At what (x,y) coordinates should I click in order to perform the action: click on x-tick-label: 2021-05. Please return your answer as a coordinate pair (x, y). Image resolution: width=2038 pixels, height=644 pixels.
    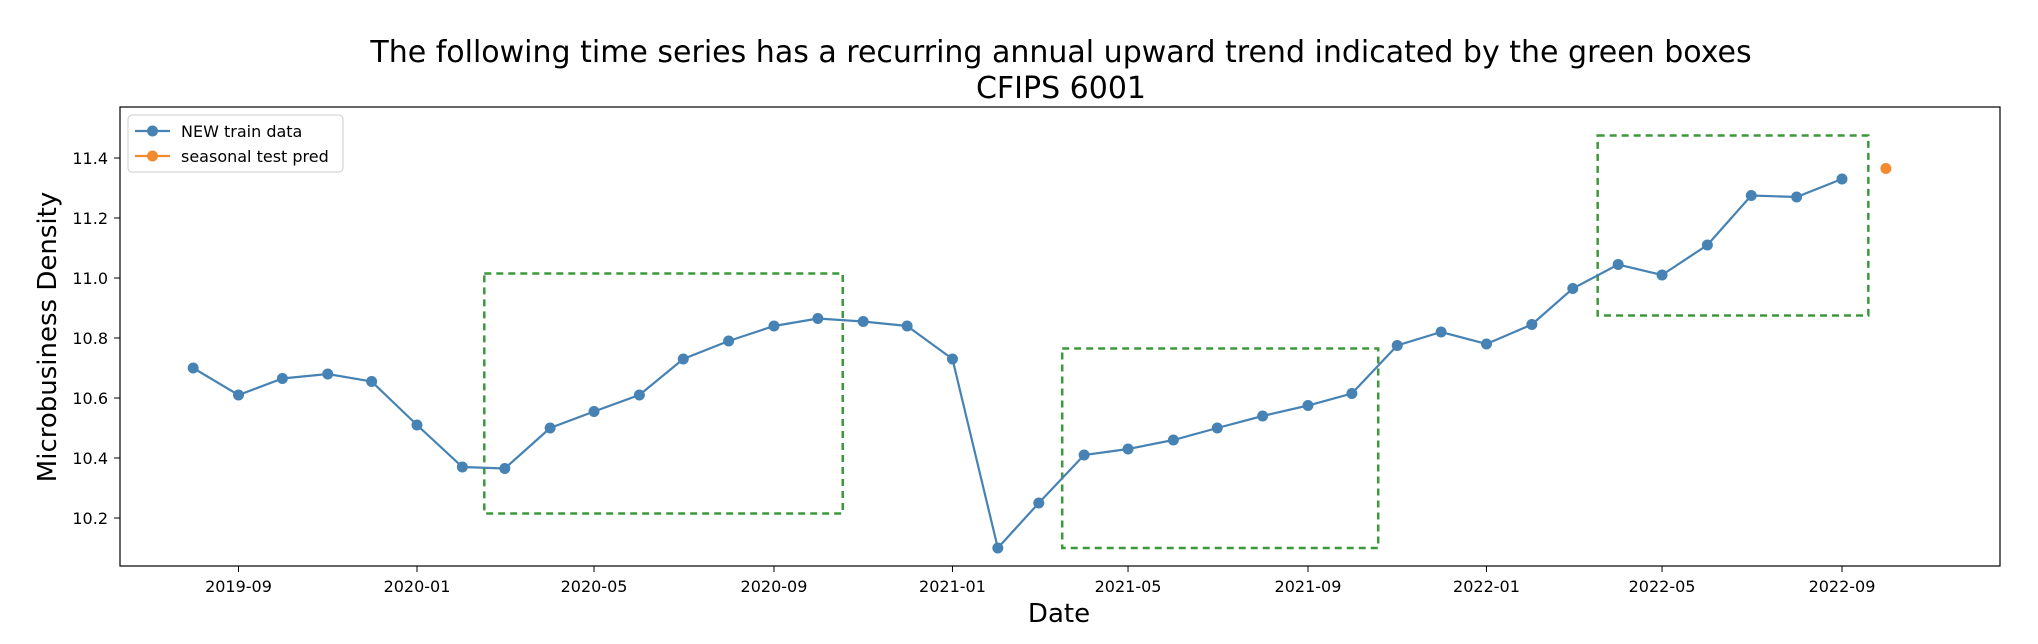
    Looking at the image, I should click on (1128, 586).